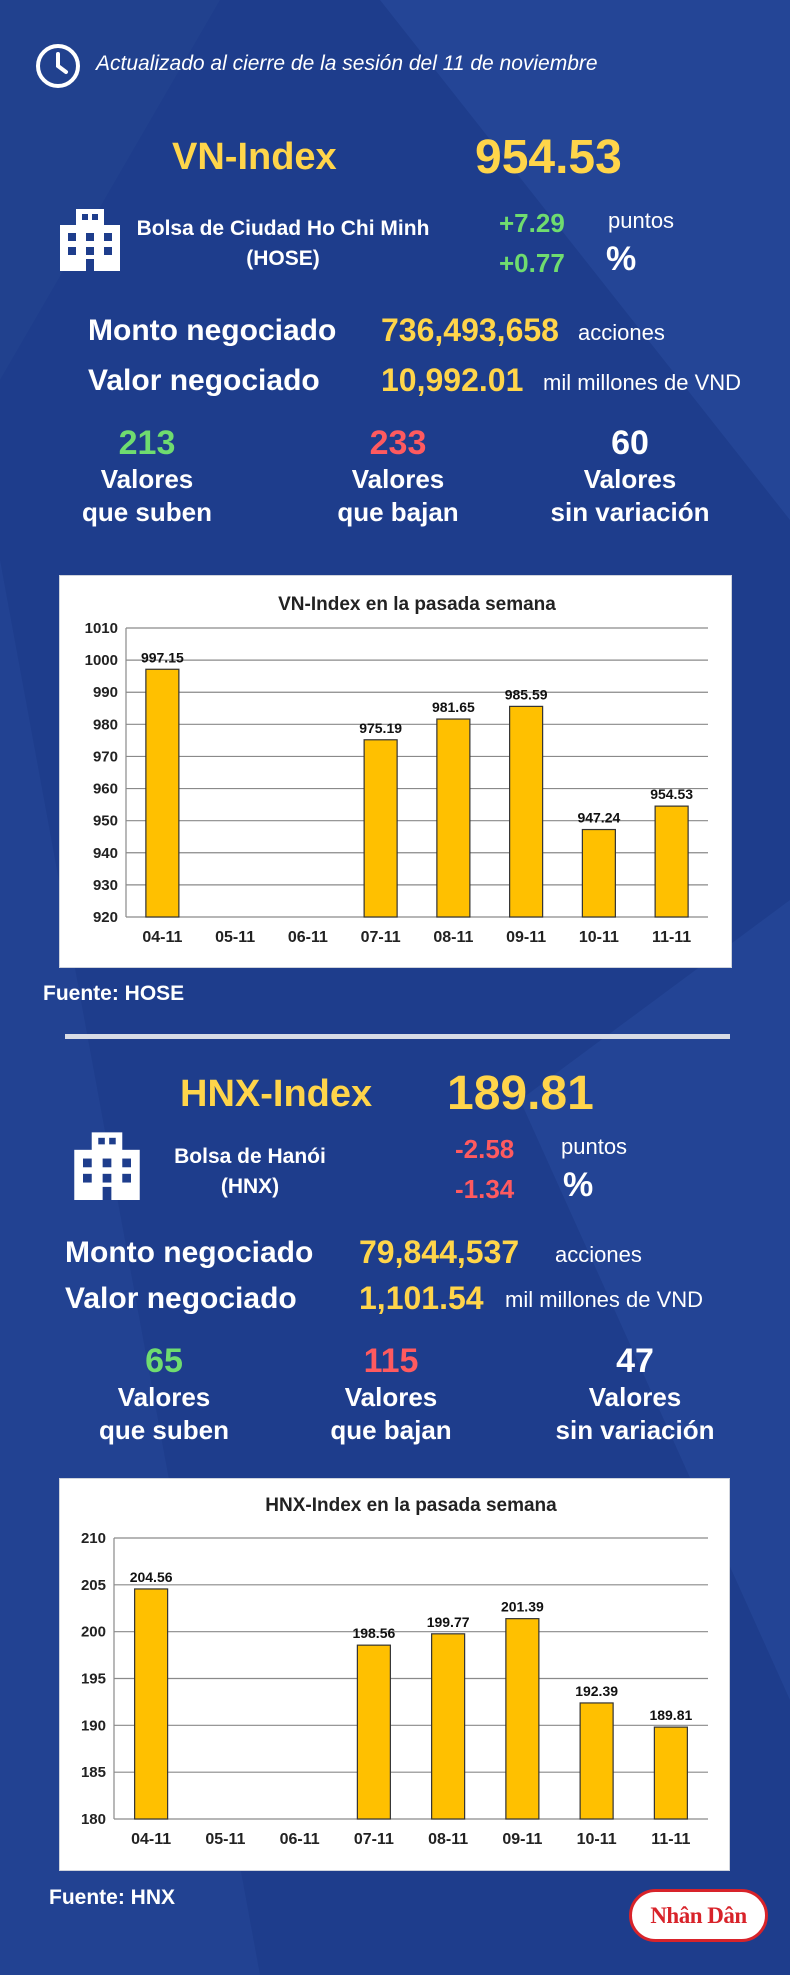 The height and width of the screenshot is (1975, 790). Describe the element at coordinates (526, 694) in the screenshot. I see `data-label: 985.59` at that location.